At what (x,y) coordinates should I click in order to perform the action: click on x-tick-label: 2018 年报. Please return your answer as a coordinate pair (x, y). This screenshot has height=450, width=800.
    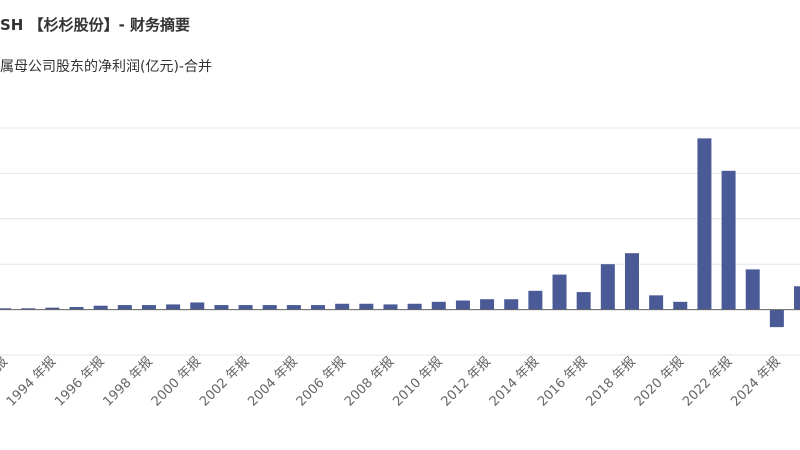
    Looking at the image, I should click on (610, 381).